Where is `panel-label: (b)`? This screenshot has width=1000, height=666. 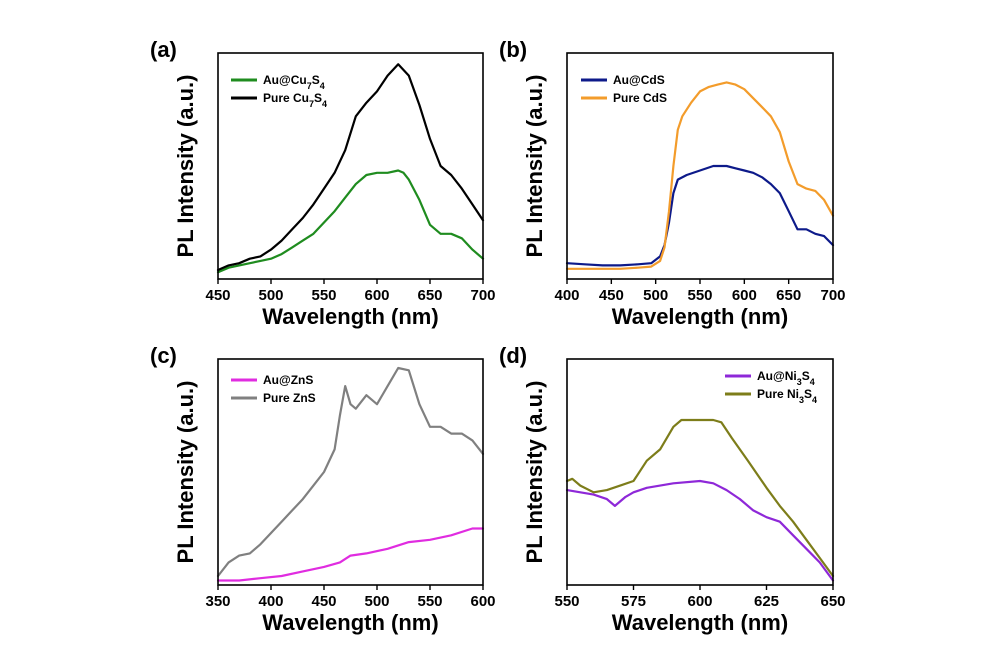 panel-label: (b) is located at coordinates (513, 49).